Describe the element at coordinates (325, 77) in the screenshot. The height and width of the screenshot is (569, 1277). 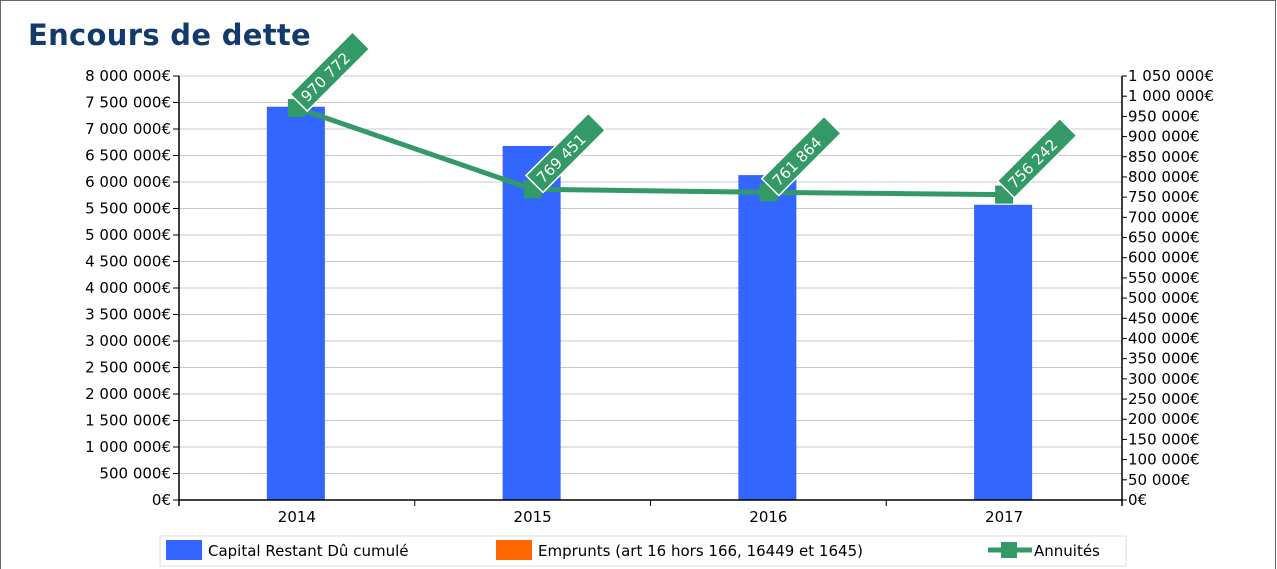
I see `data-label-text: 970 772` at that location.